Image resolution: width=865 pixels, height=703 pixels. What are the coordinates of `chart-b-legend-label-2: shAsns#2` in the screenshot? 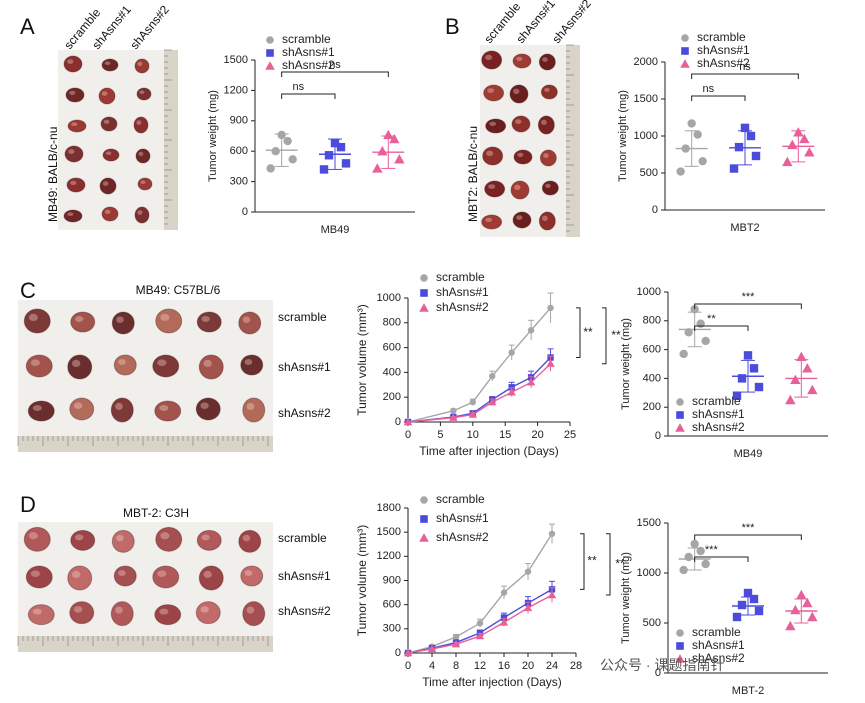 It's located at (723, 63).